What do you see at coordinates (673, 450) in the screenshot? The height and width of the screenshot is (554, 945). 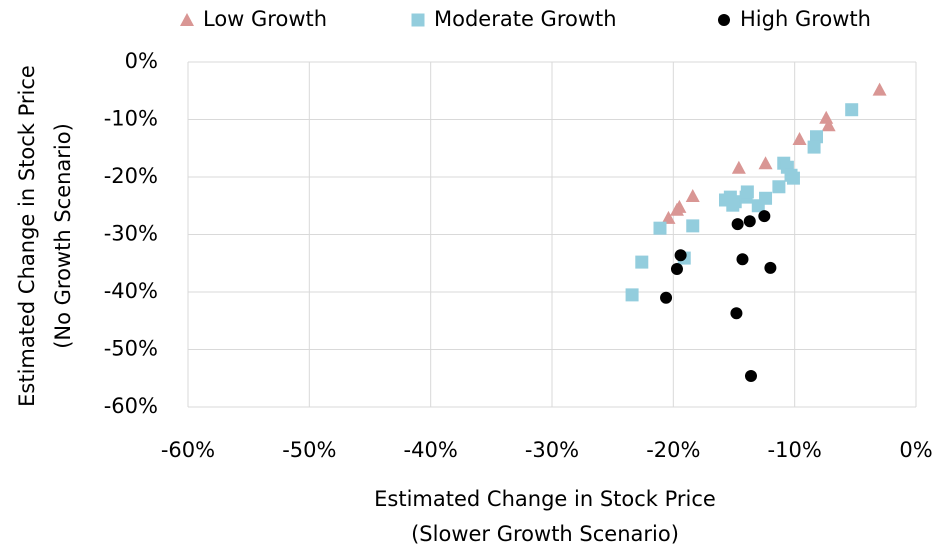 I see `x-tick-label: -20%` at bounding box center [673, 450].